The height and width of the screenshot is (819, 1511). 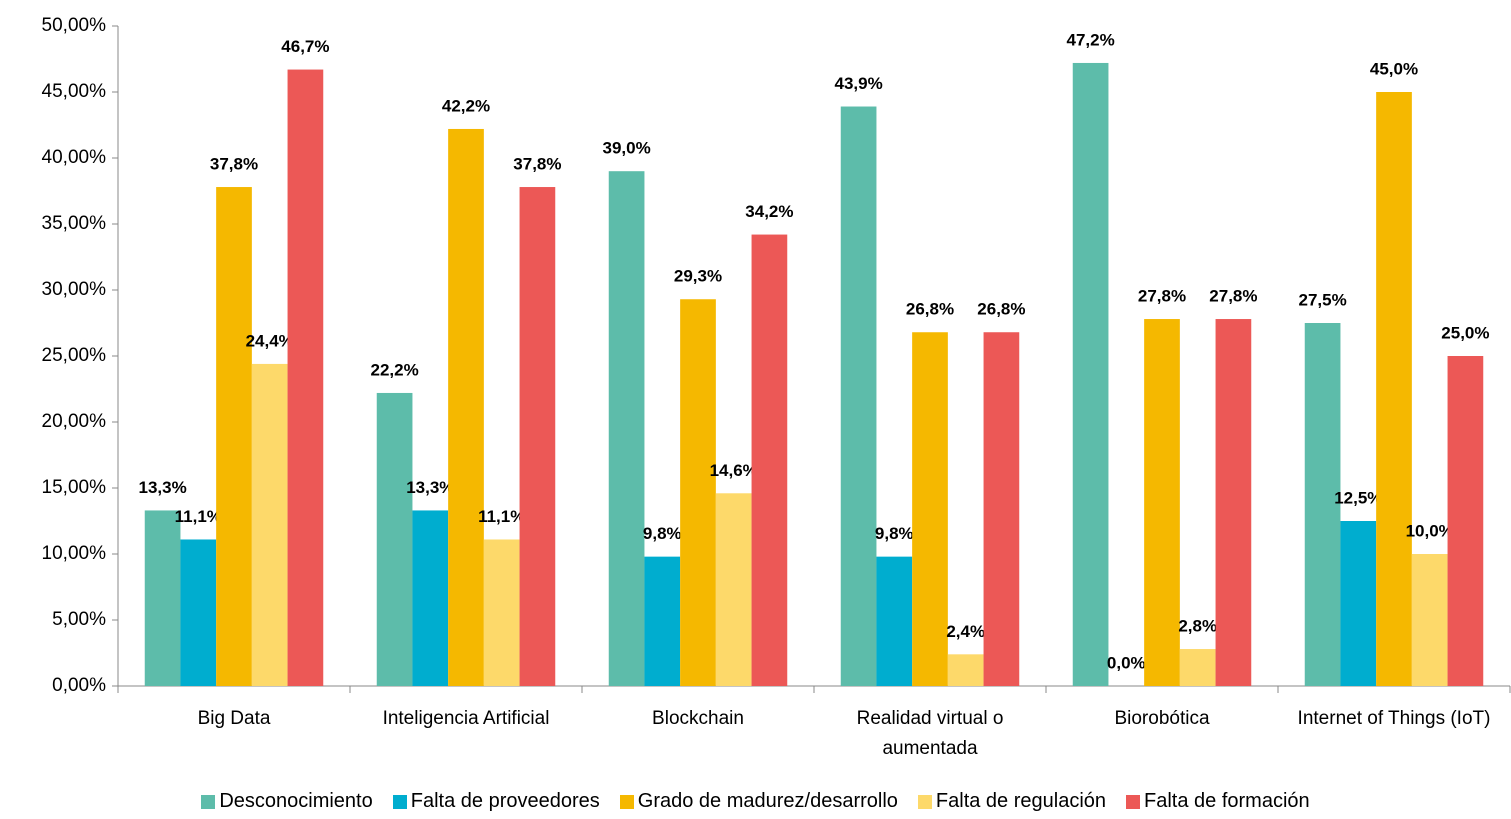 I want to click on y-tick-label: 50,00%, so click(x=74, y=25).